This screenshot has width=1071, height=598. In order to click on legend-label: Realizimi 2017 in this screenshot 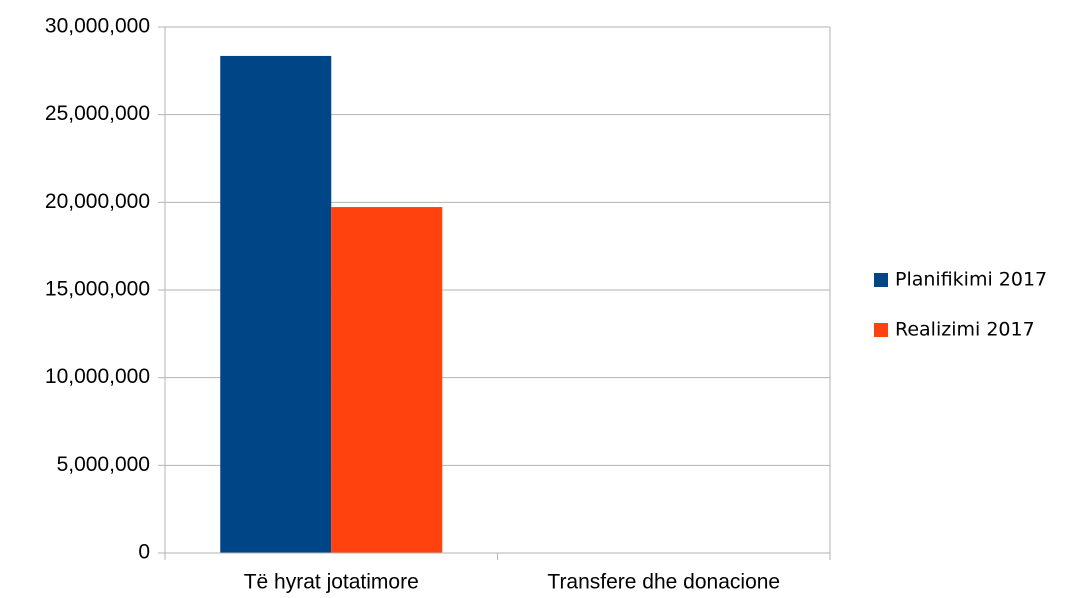, I will do `click(965, 330)`.